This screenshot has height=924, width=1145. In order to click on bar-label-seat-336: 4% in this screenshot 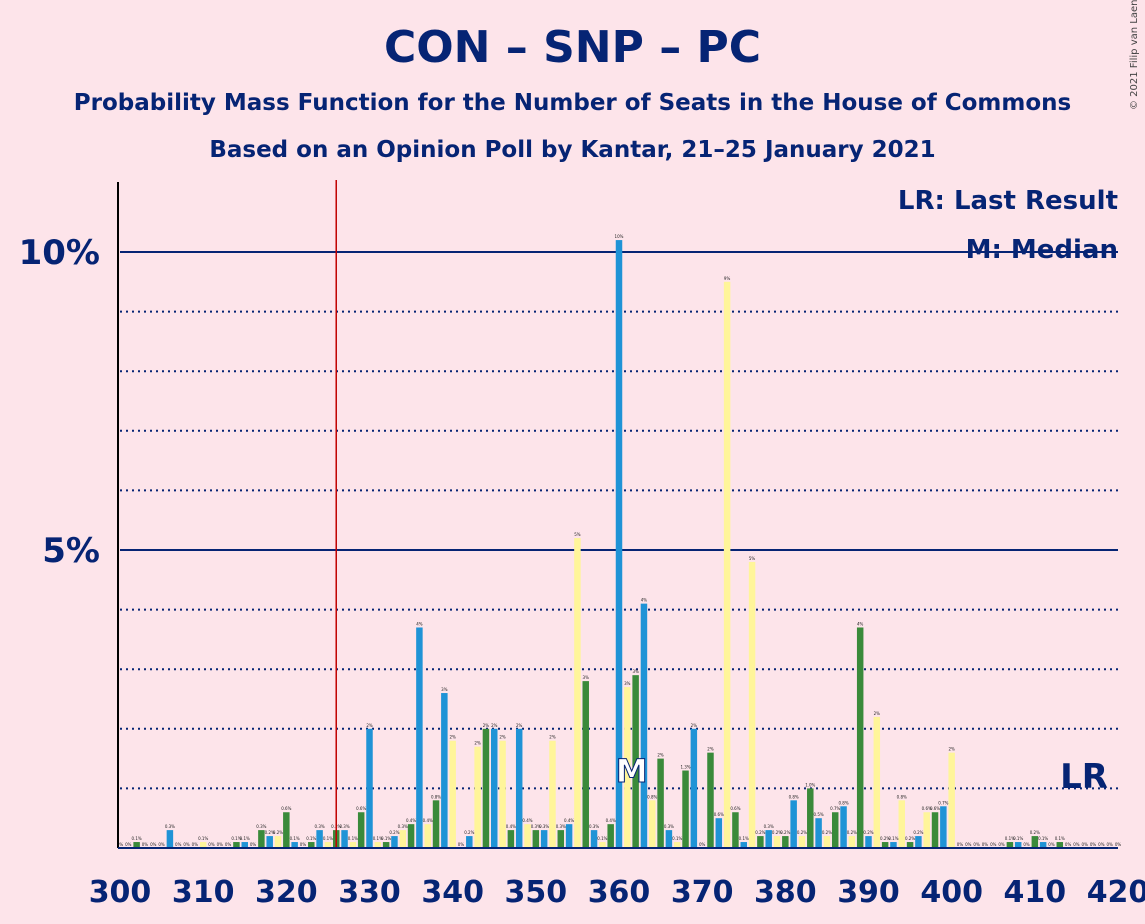, I will do `click(419, 623)`.